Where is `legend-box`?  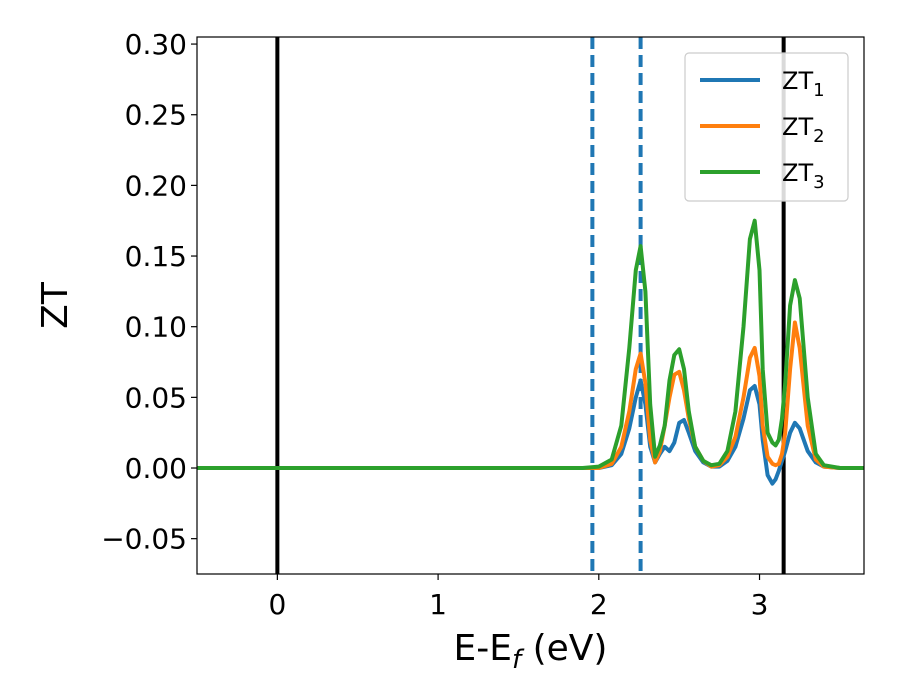 legend-box is located at coordinates (766, 127).